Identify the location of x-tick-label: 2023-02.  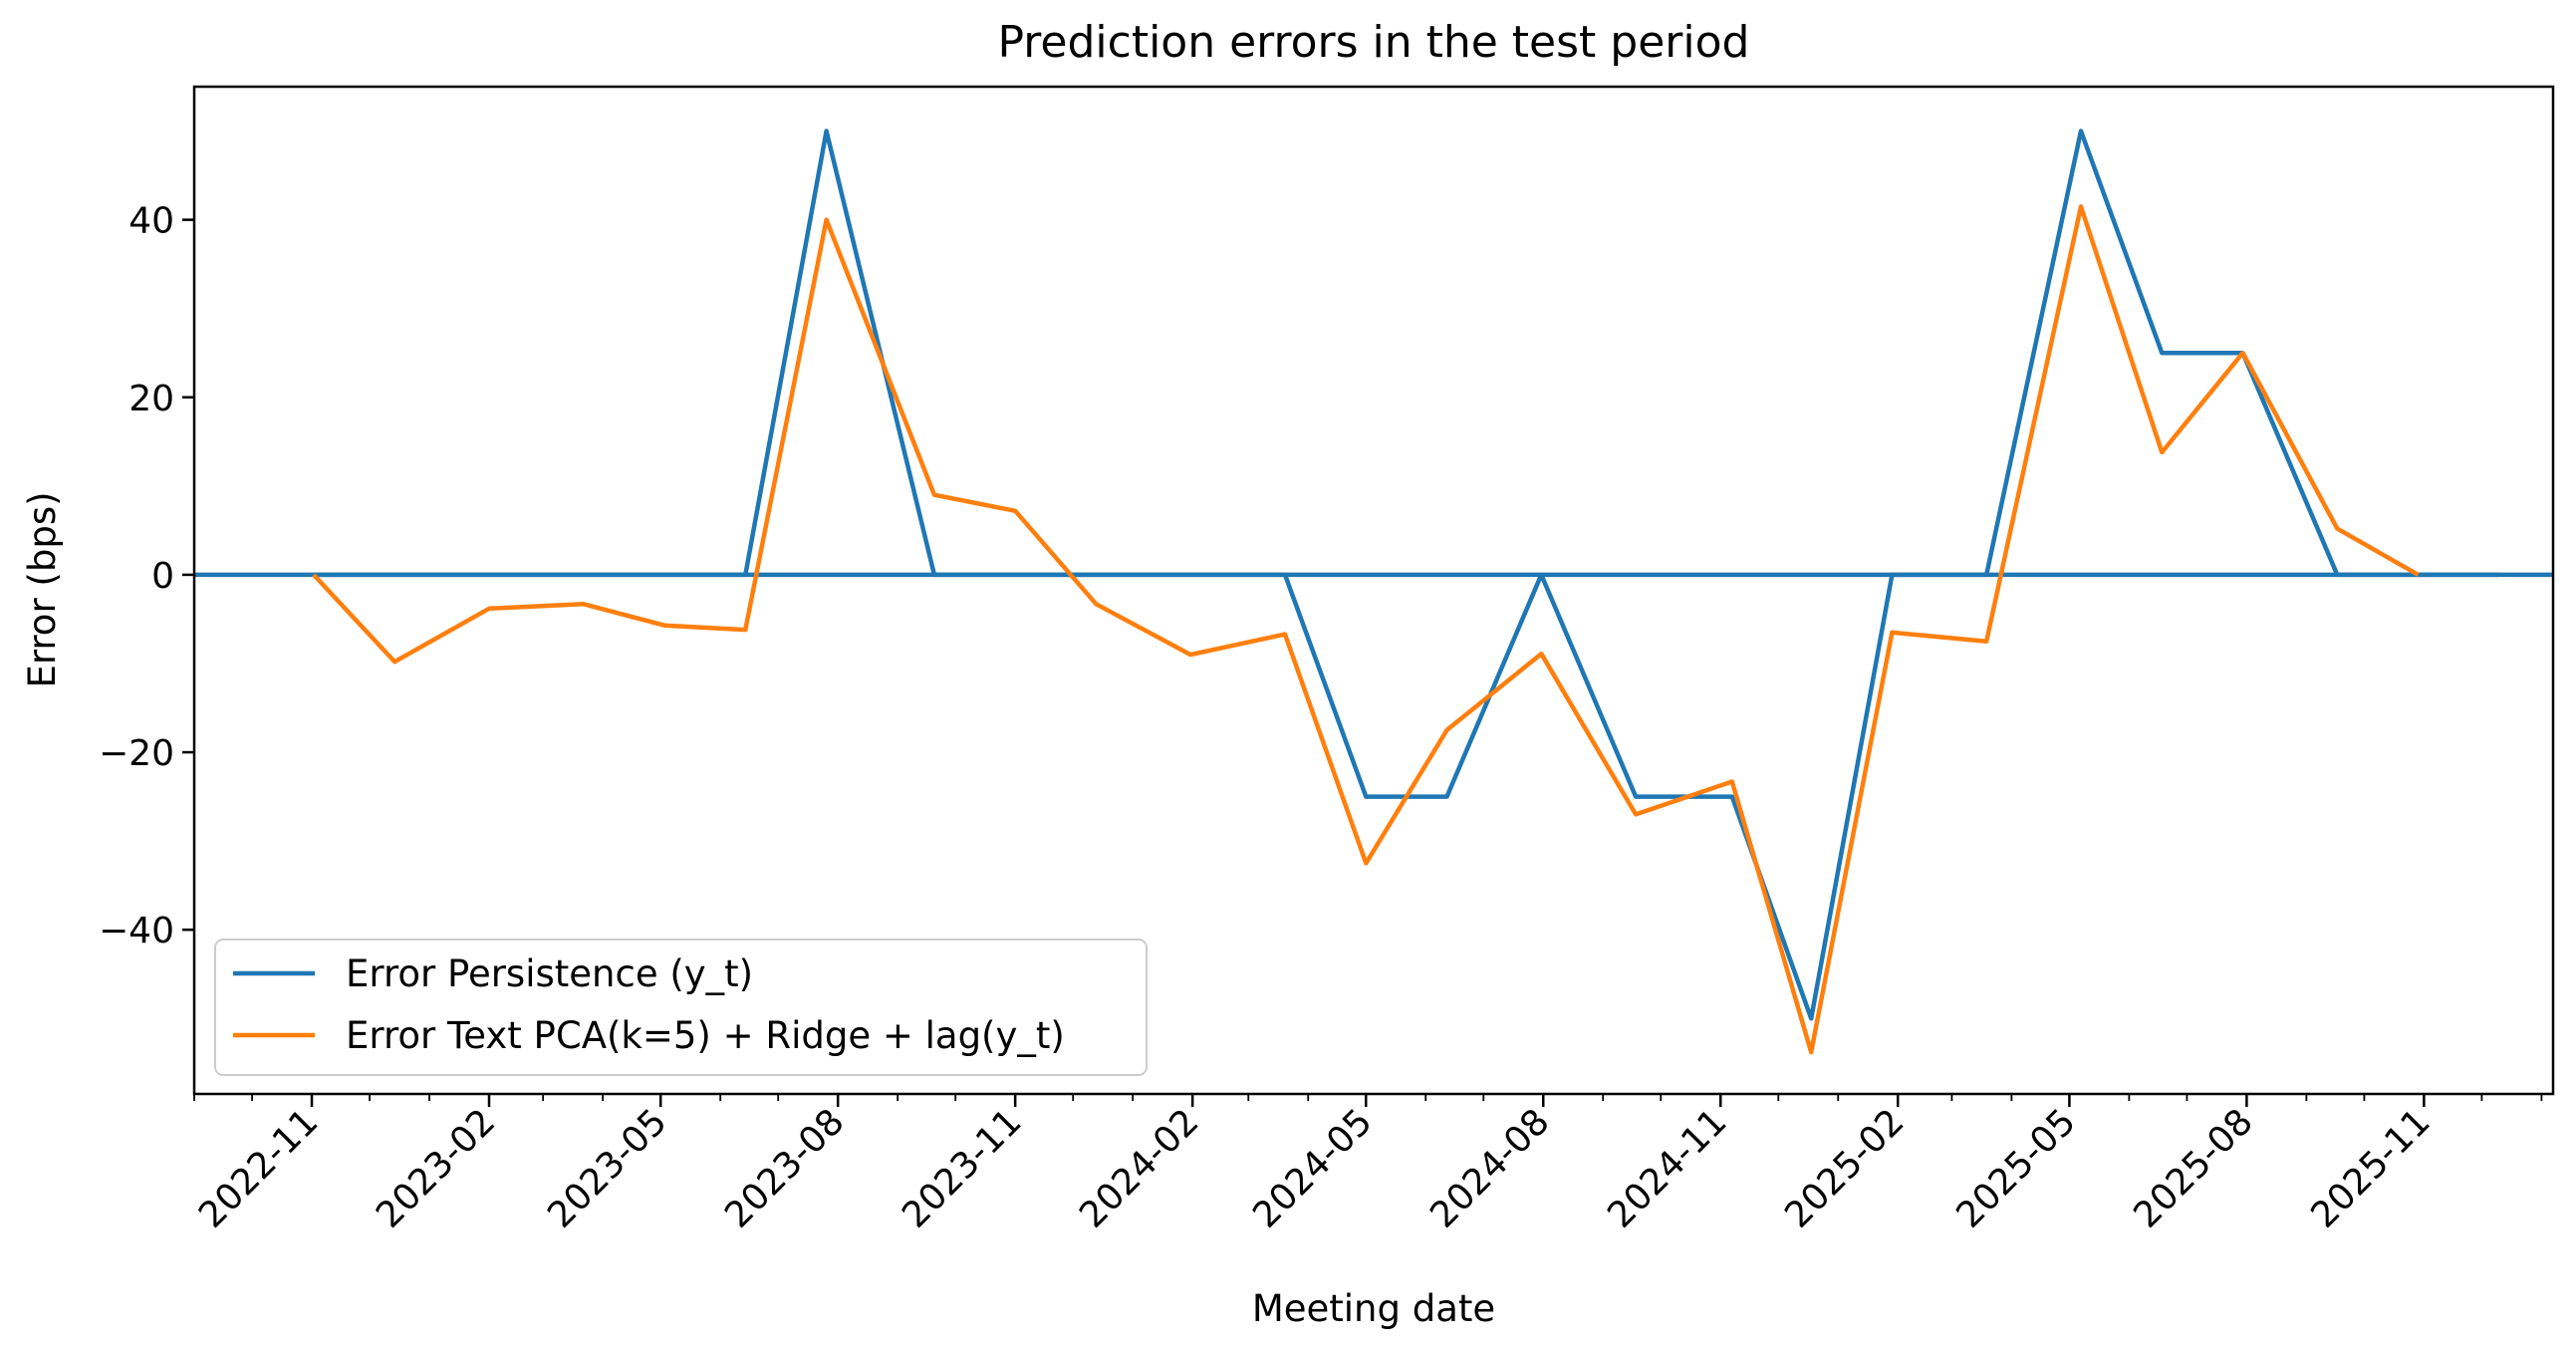
(436, 1168).